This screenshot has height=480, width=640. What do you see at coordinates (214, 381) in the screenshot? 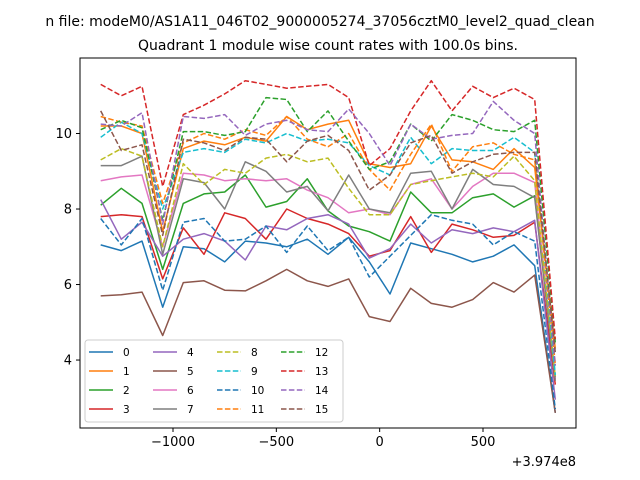
I see `legend-frame` at bounding box center [214, 381].